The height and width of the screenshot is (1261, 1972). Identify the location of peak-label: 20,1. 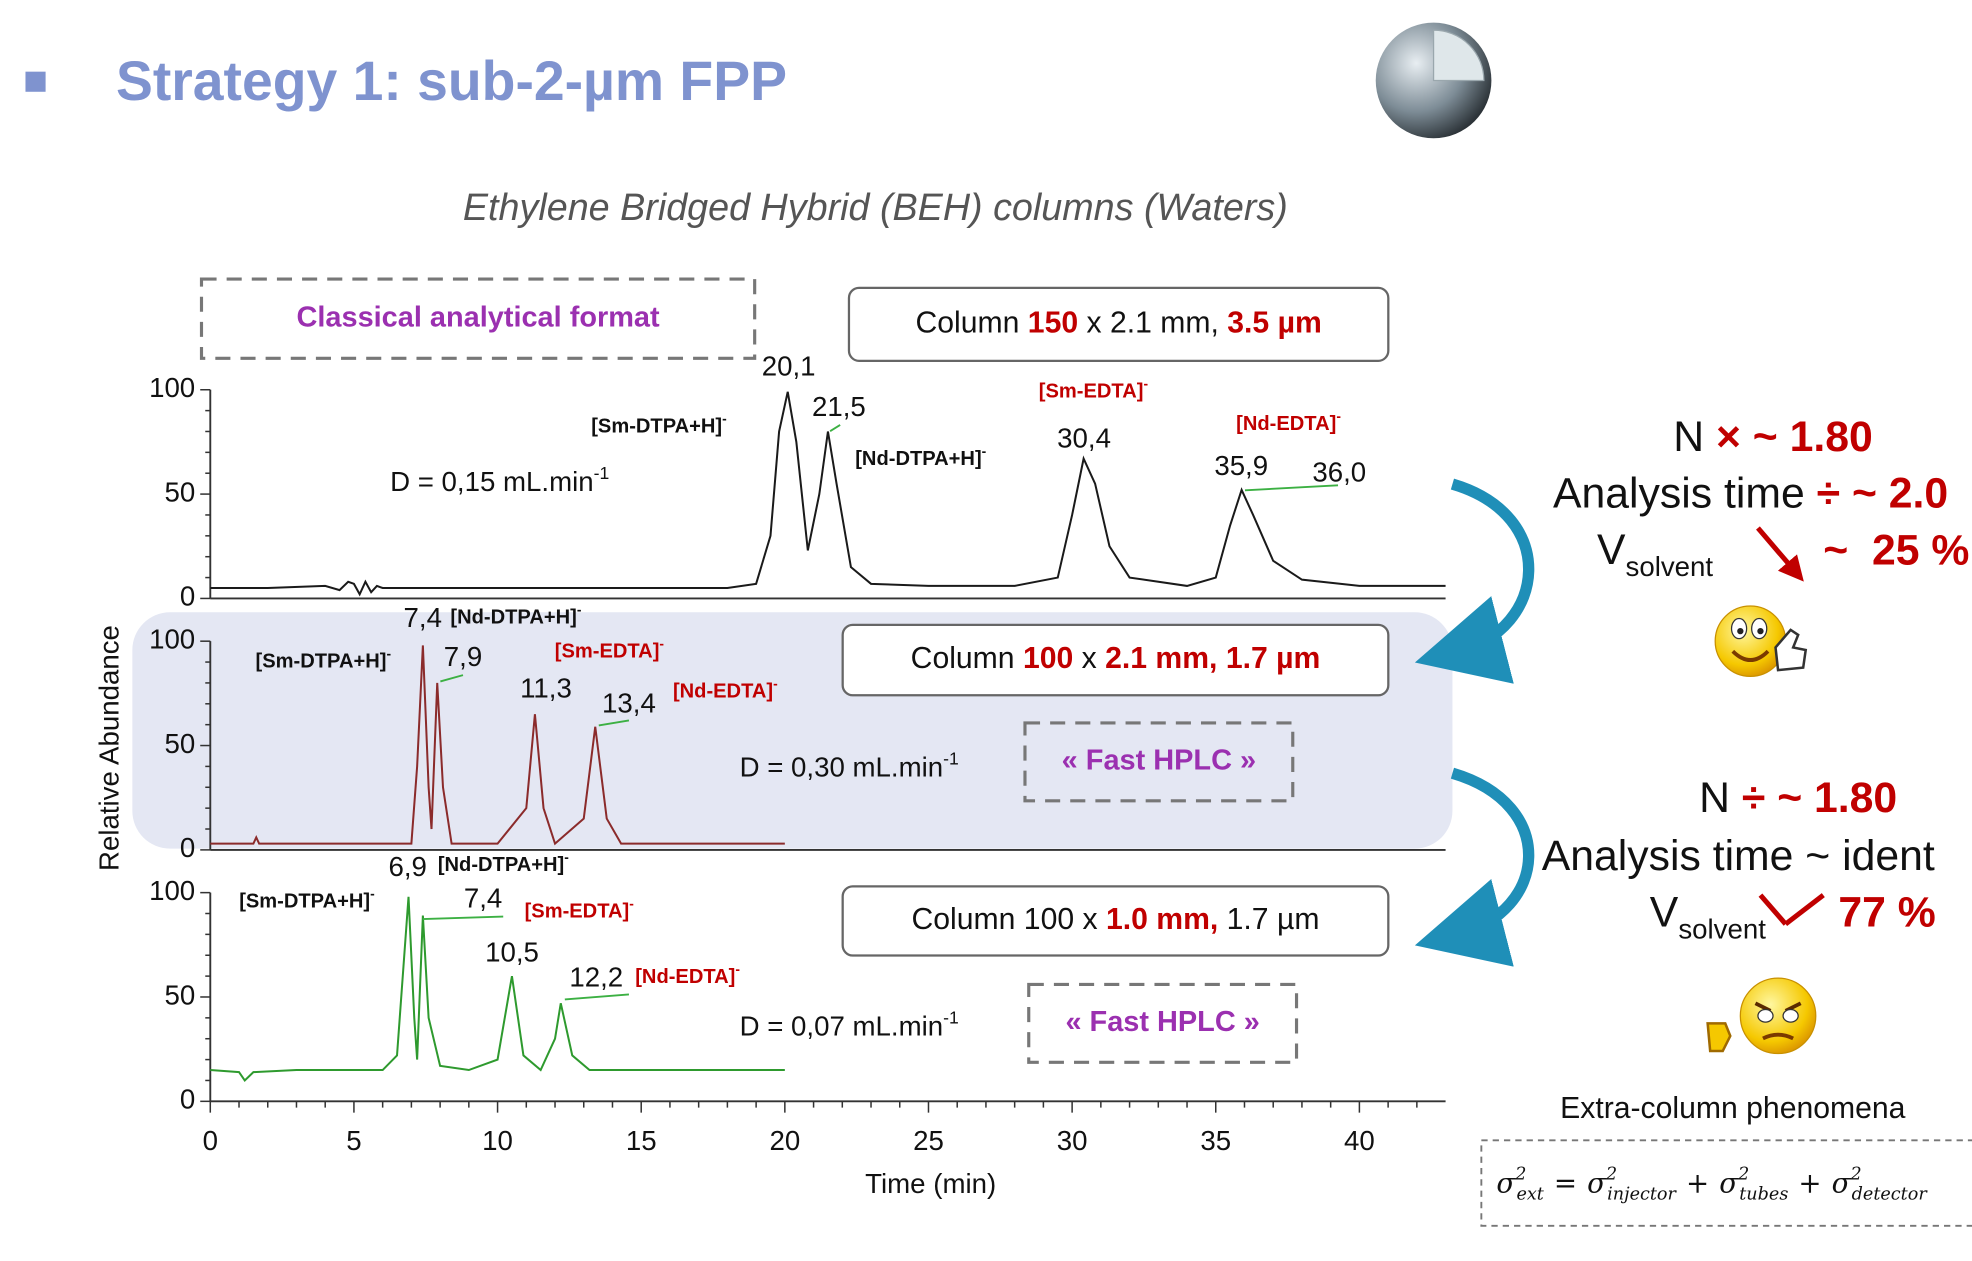
(789, 366).